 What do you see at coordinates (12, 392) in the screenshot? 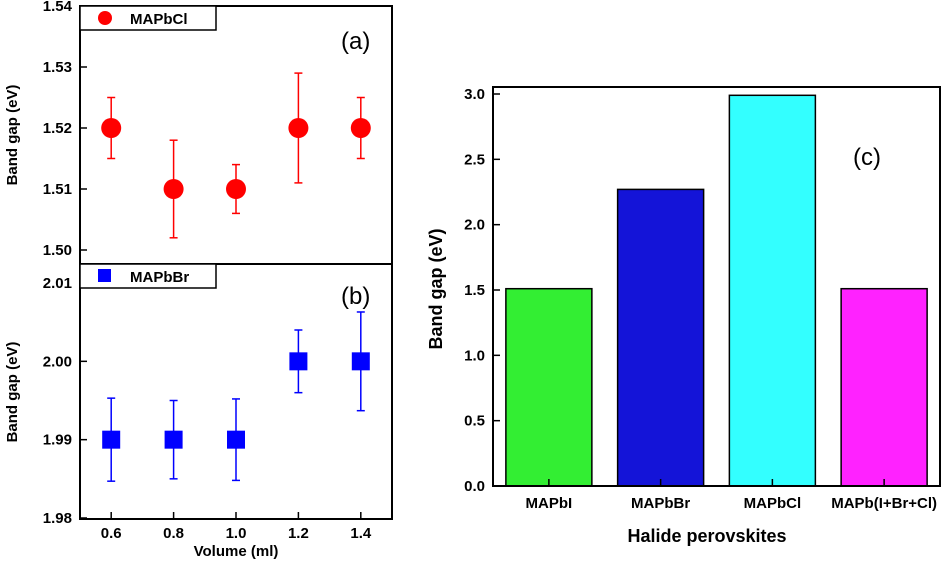
I see `panel-b-ylabel: Band gap (eV)` at bounding box center [12, 392].